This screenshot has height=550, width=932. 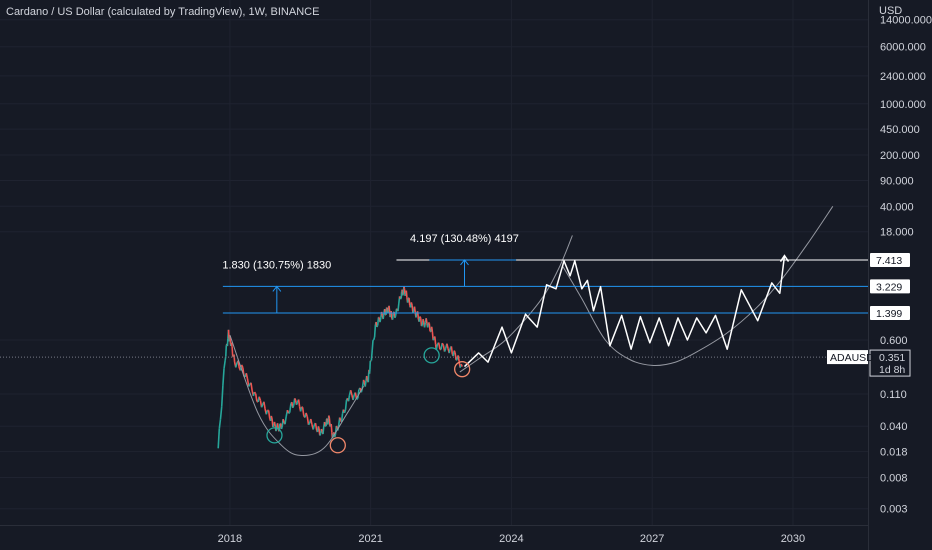 What do you see at coordinates (900, 130) in the screenshot?
I see `y-tick-label: 450.000` at bounding box center [900, 130].